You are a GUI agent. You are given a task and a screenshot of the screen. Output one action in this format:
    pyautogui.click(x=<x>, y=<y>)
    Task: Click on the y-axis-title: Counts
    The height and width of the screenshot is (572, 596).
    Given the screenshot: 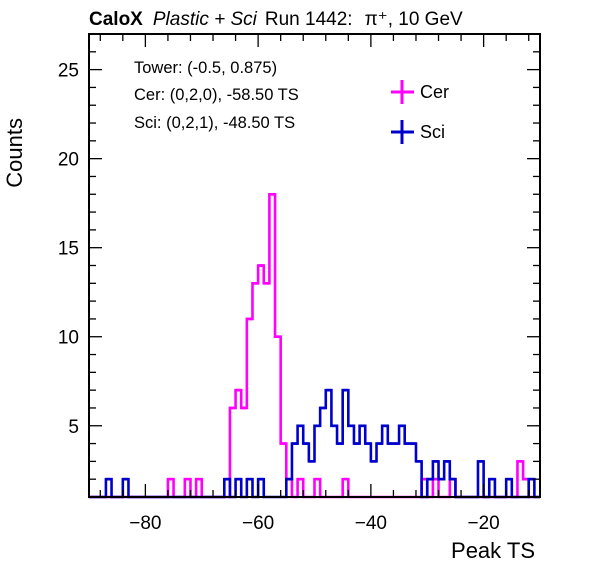 What is the action you would take?
    pyautogui.click(x=14, y=153)
    